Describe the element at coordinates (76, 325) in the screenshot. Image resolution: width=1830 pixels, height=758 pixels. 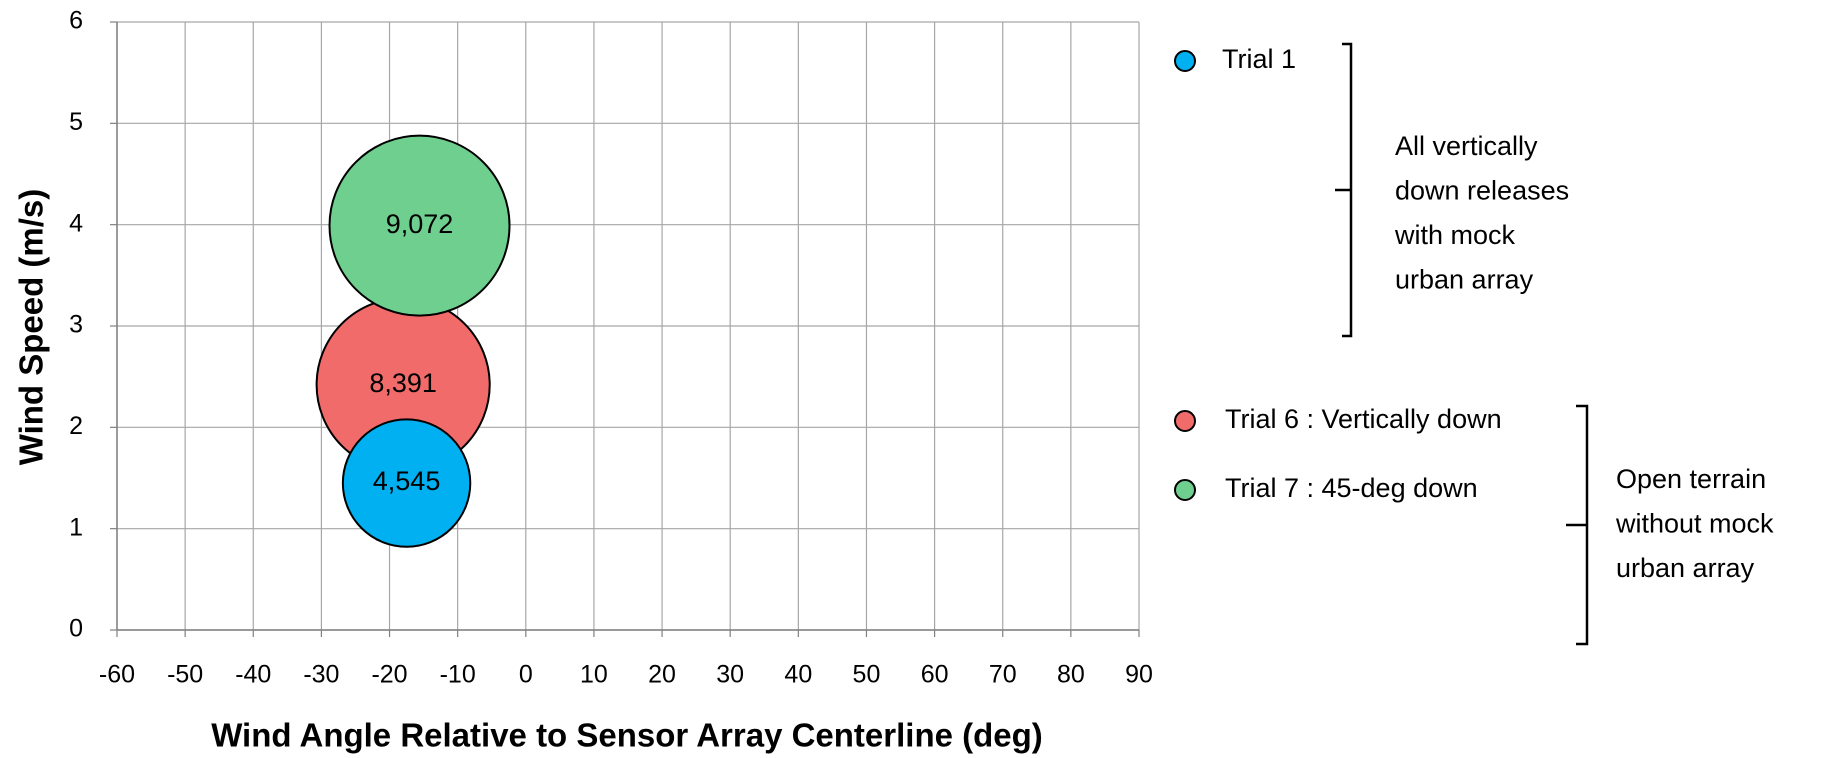
I see `y-tick-label: 3` at that location.